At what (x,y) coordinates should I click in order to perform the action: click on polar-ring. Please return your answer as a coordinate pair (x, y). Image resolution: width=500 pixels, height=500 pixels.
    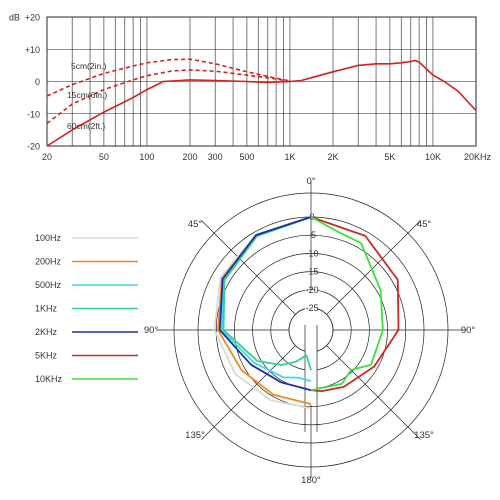
    Looking at the image, I should click on (311, 330).